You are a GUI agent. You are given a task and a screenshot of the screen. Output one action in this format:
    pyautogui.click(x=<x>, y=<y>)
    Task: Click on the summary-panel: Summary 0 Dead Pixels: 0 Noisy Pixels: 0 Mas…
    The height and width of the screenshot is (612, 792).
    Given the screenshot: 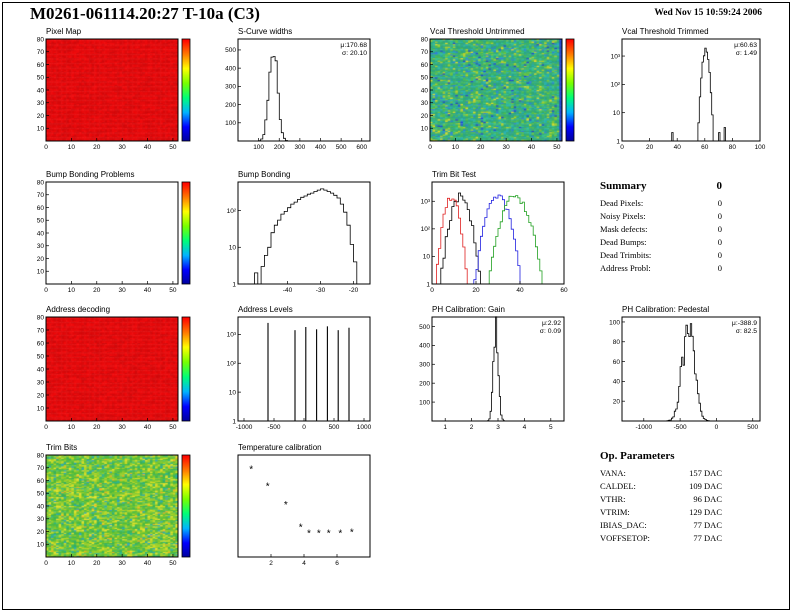 What is the action you would take?
    pyautogui.click(x=661, y=227)
    